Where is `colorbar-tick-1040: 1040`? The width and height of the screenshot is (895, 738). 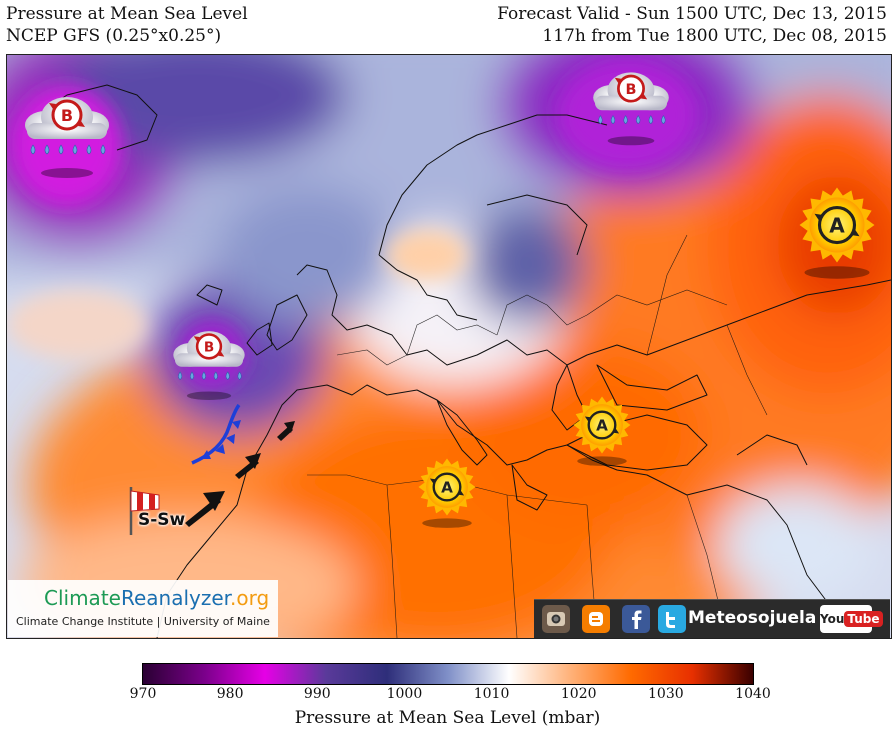
colorbar-tick-1040: 1040 is located at coordinates (753, 694).